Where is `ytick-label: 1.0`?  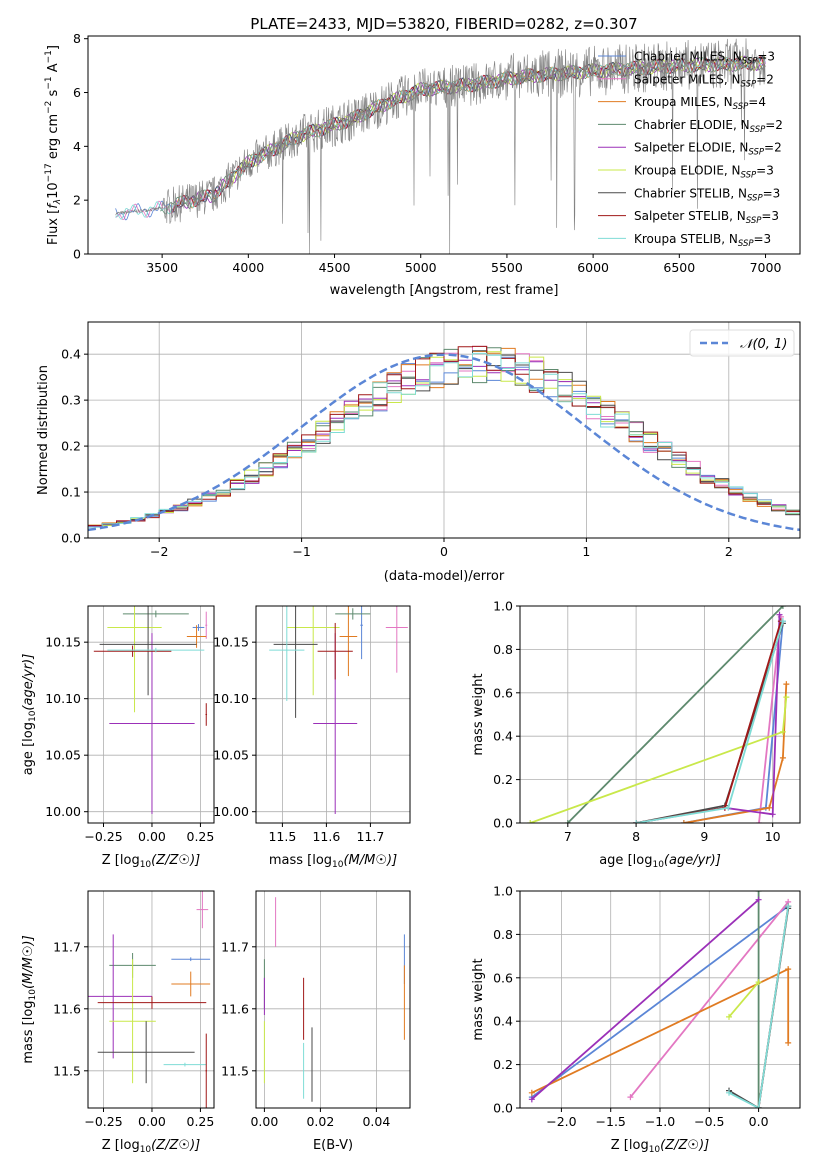
ytick-label: 1.0 is located at coordinates (503, 891).